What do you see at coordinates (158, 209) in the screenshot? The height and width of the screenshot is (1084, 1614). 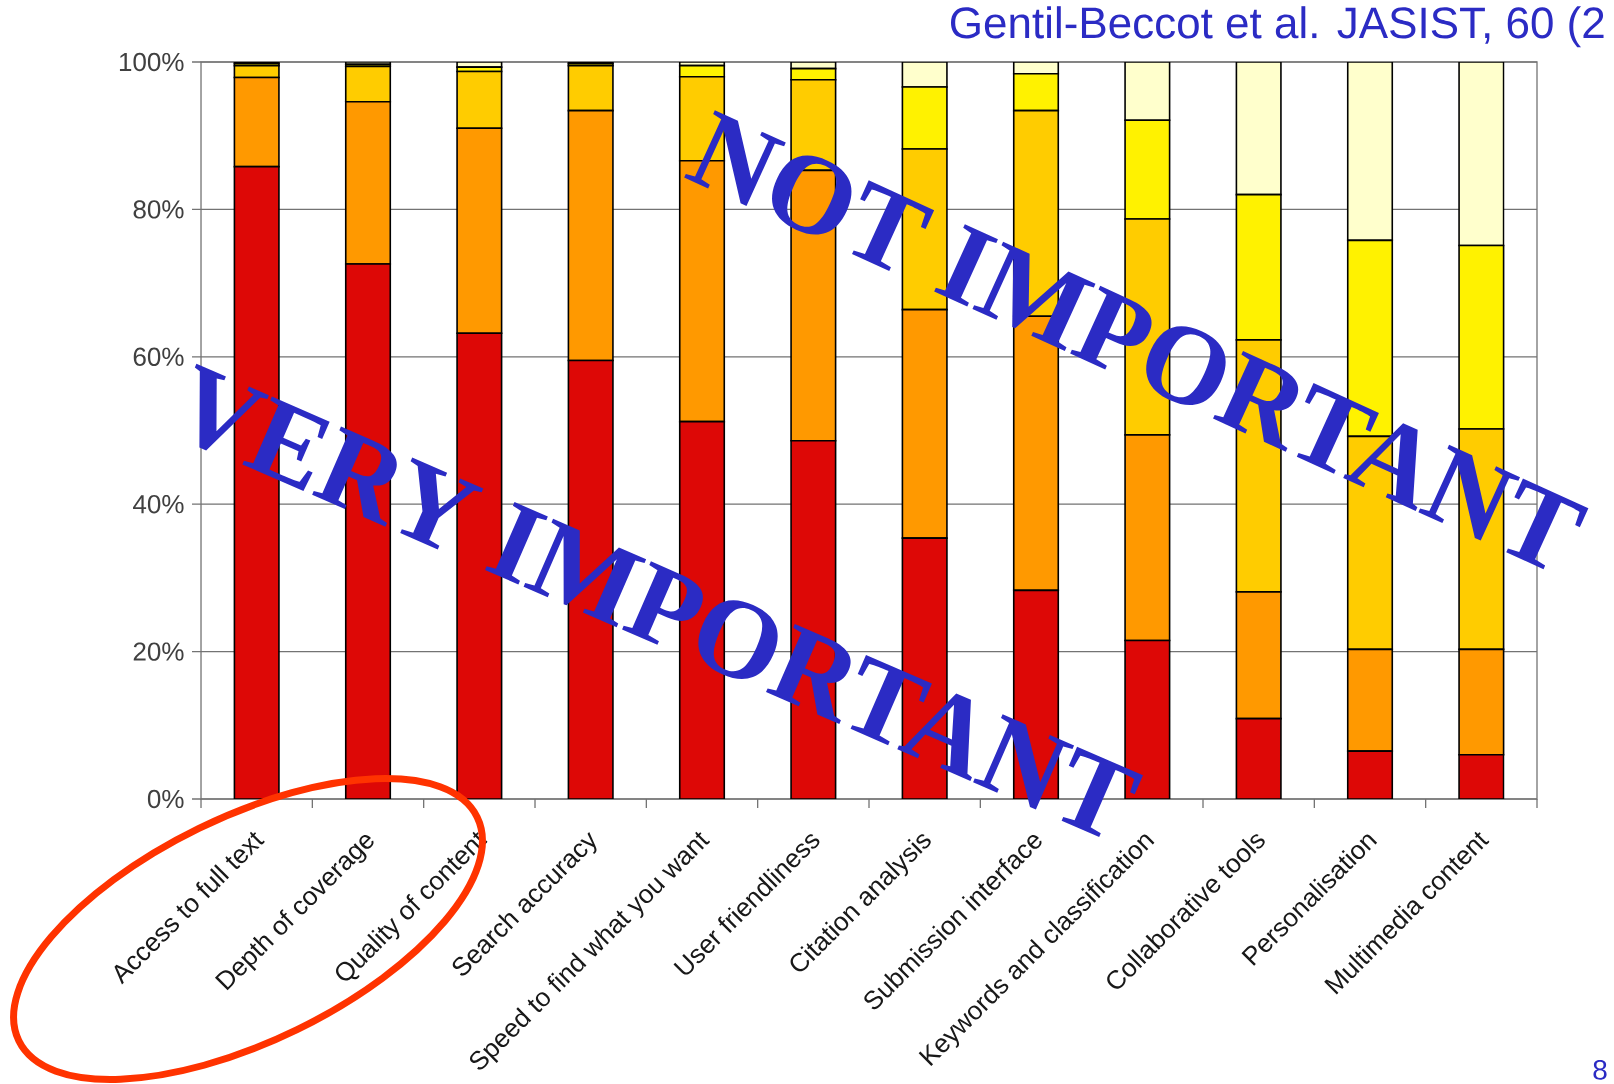 I see `y-tick-label: 80%` at bounding box center [158, 209].